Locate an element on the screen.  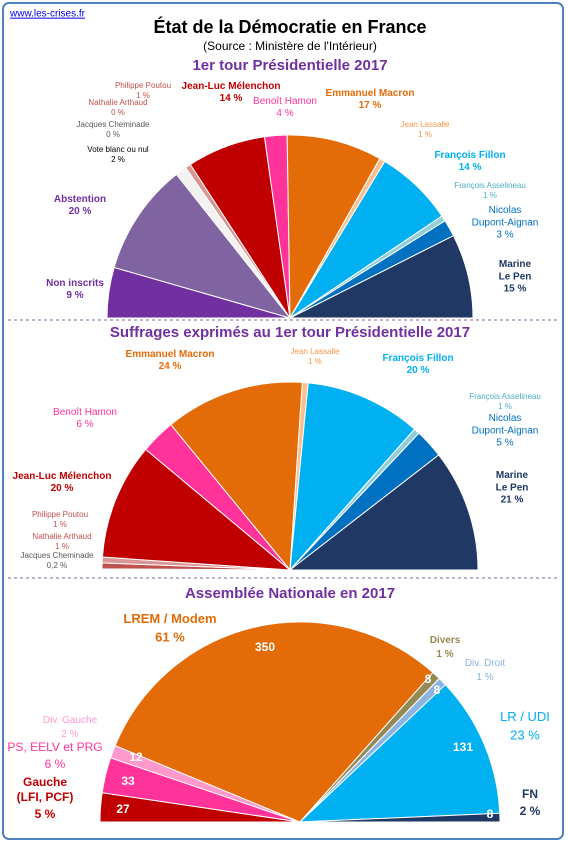
slice-label: LREM / Modem is located at coordinates (169, 618).